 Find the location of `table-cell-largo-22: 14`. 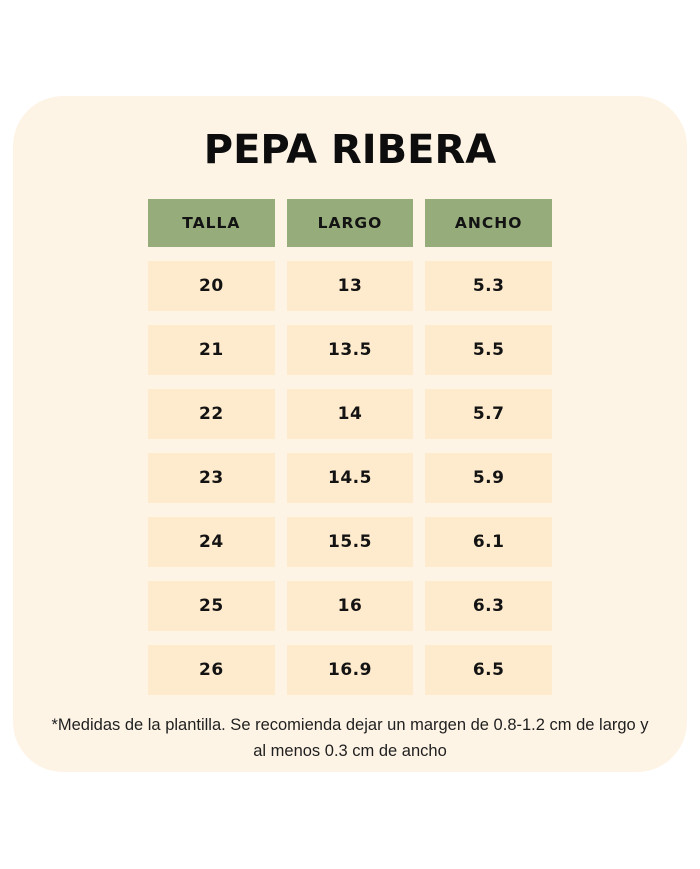

table-cell-largo-22: 14 is located at coordinates (350, 414).